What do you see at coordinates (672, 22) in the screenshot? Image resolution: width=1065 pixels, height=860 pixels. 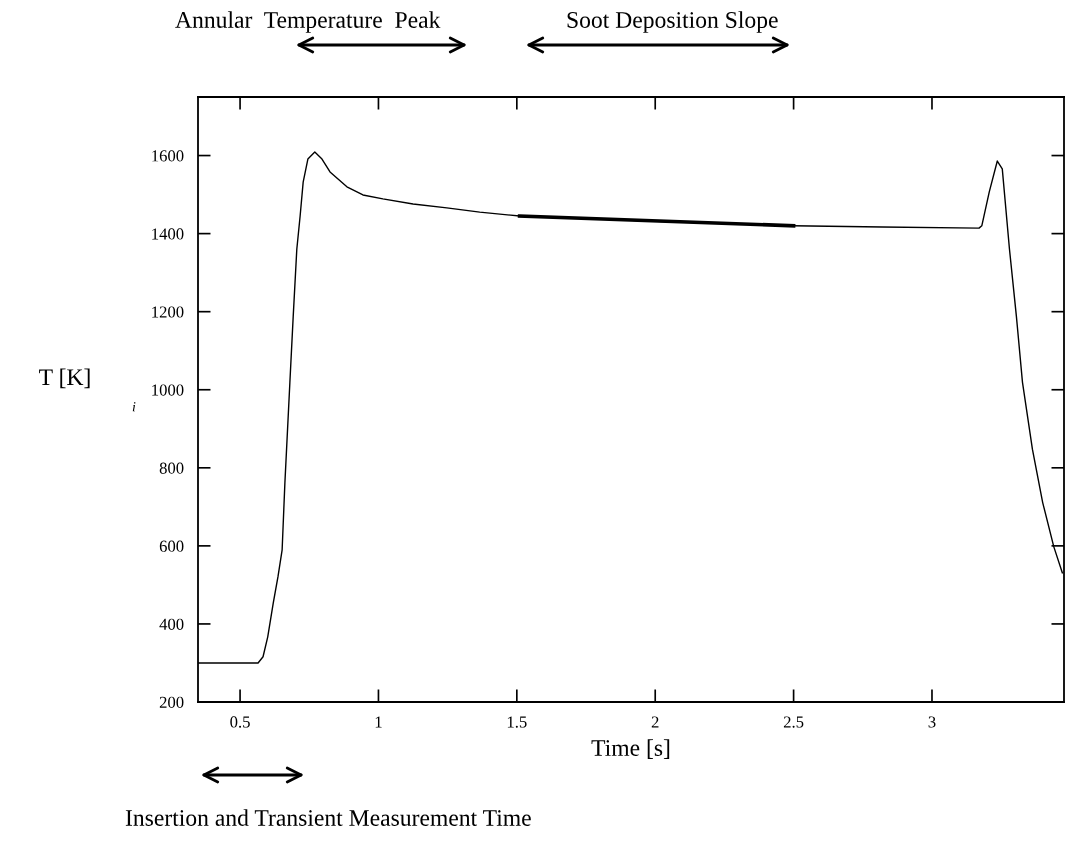 I see `text: Soot Deposition Slope` at bounding box center [672, 22].